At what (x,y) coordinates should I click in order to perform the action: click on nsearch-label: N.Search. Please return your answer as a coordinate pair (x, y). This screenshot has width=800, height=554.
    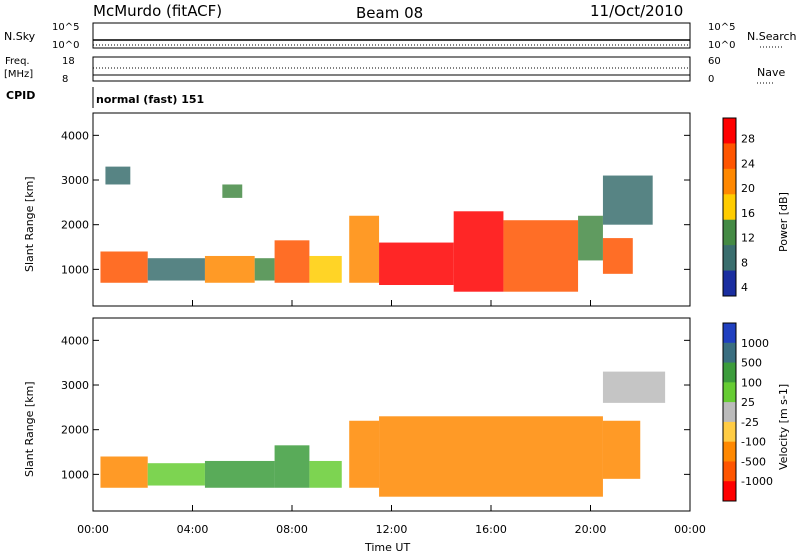
    Looking at the image, I should click on (772, 36).